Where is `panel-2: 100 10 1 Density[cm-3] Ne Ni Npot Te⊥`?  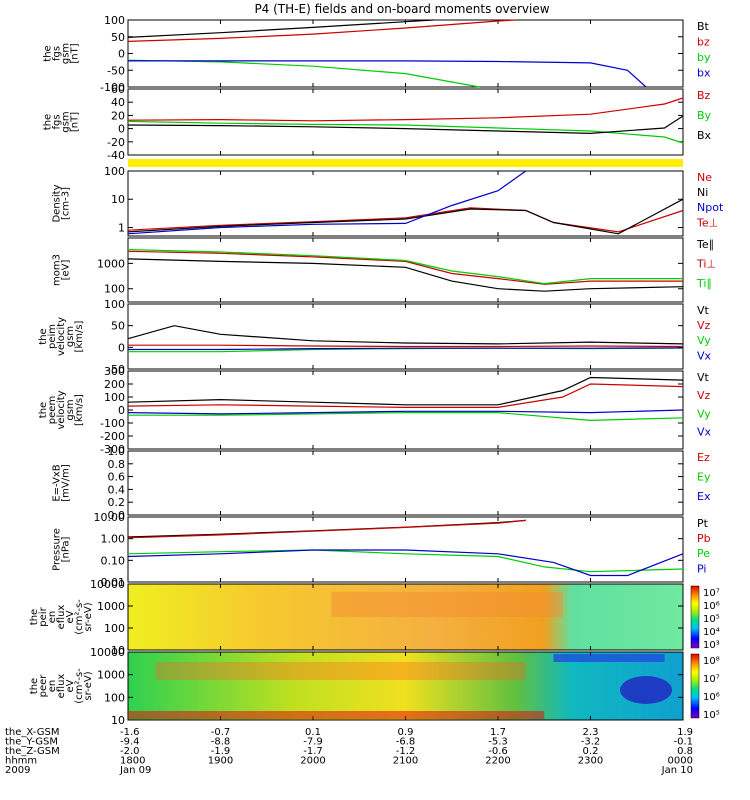 panel-2: 100 10 1 Density[cm-3] Ne Ni Npot Te⊥ is located at coordinates (388, 201).